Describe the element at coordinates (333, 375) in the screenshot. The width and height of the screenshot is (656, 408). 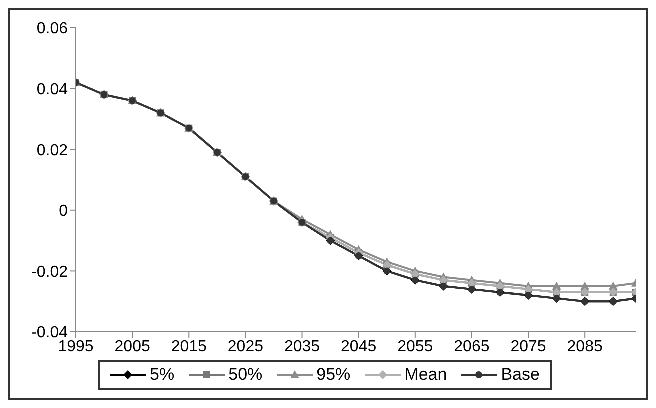
I see `legend-label: 95%` at that location.